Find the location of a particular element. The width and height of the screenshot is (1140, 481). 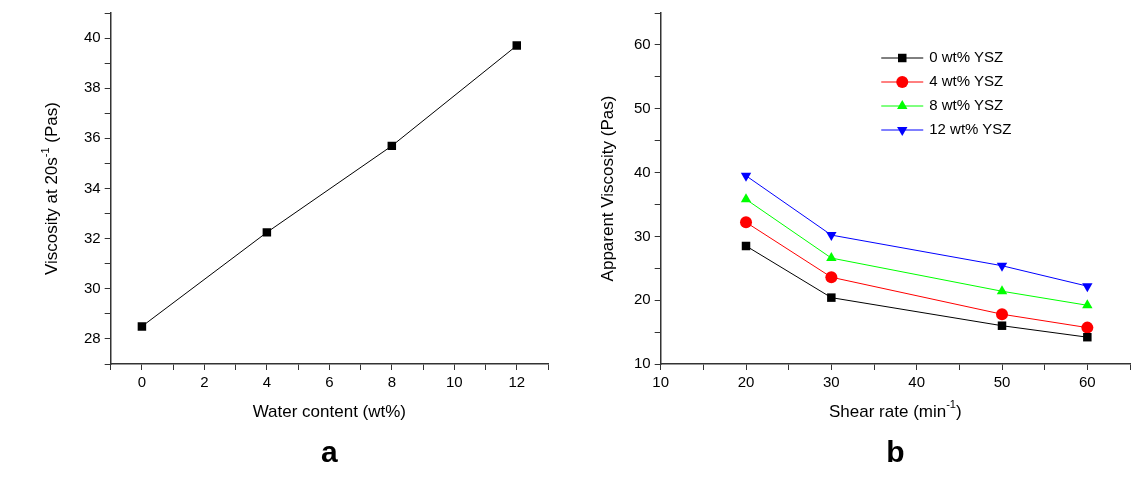

x-tick-label: 0 is located at coordinates (142, 382).